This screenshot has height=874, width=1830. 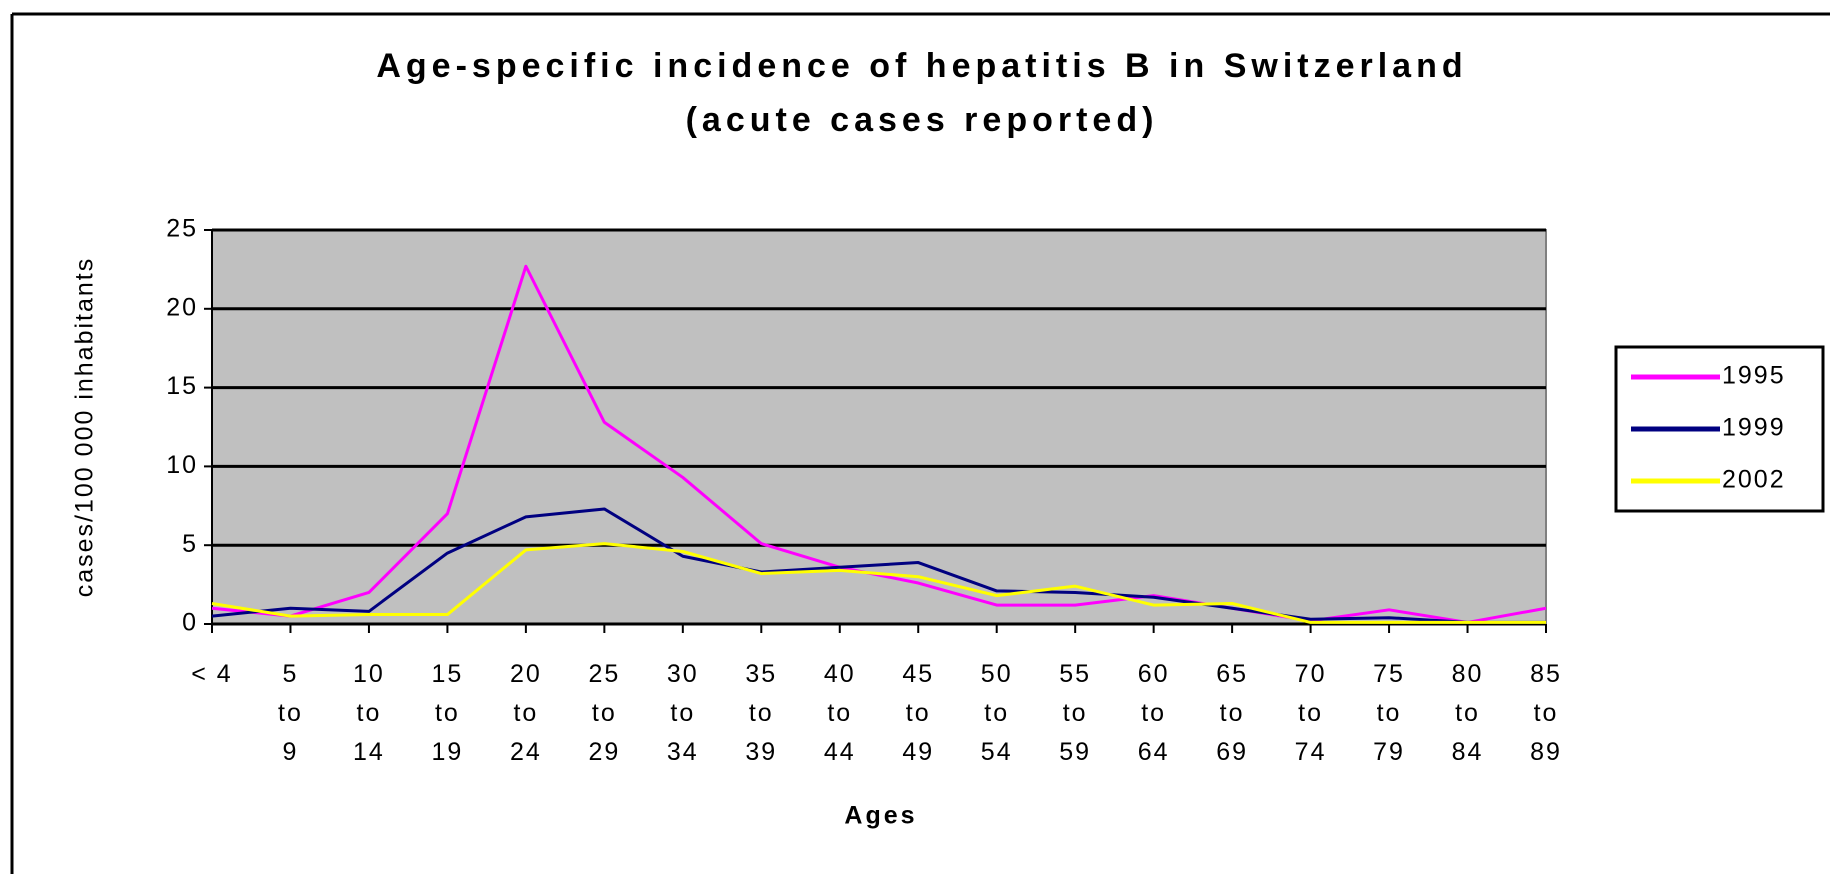 I want to click on y-tick-label: 20, so click(x=182, y=307).